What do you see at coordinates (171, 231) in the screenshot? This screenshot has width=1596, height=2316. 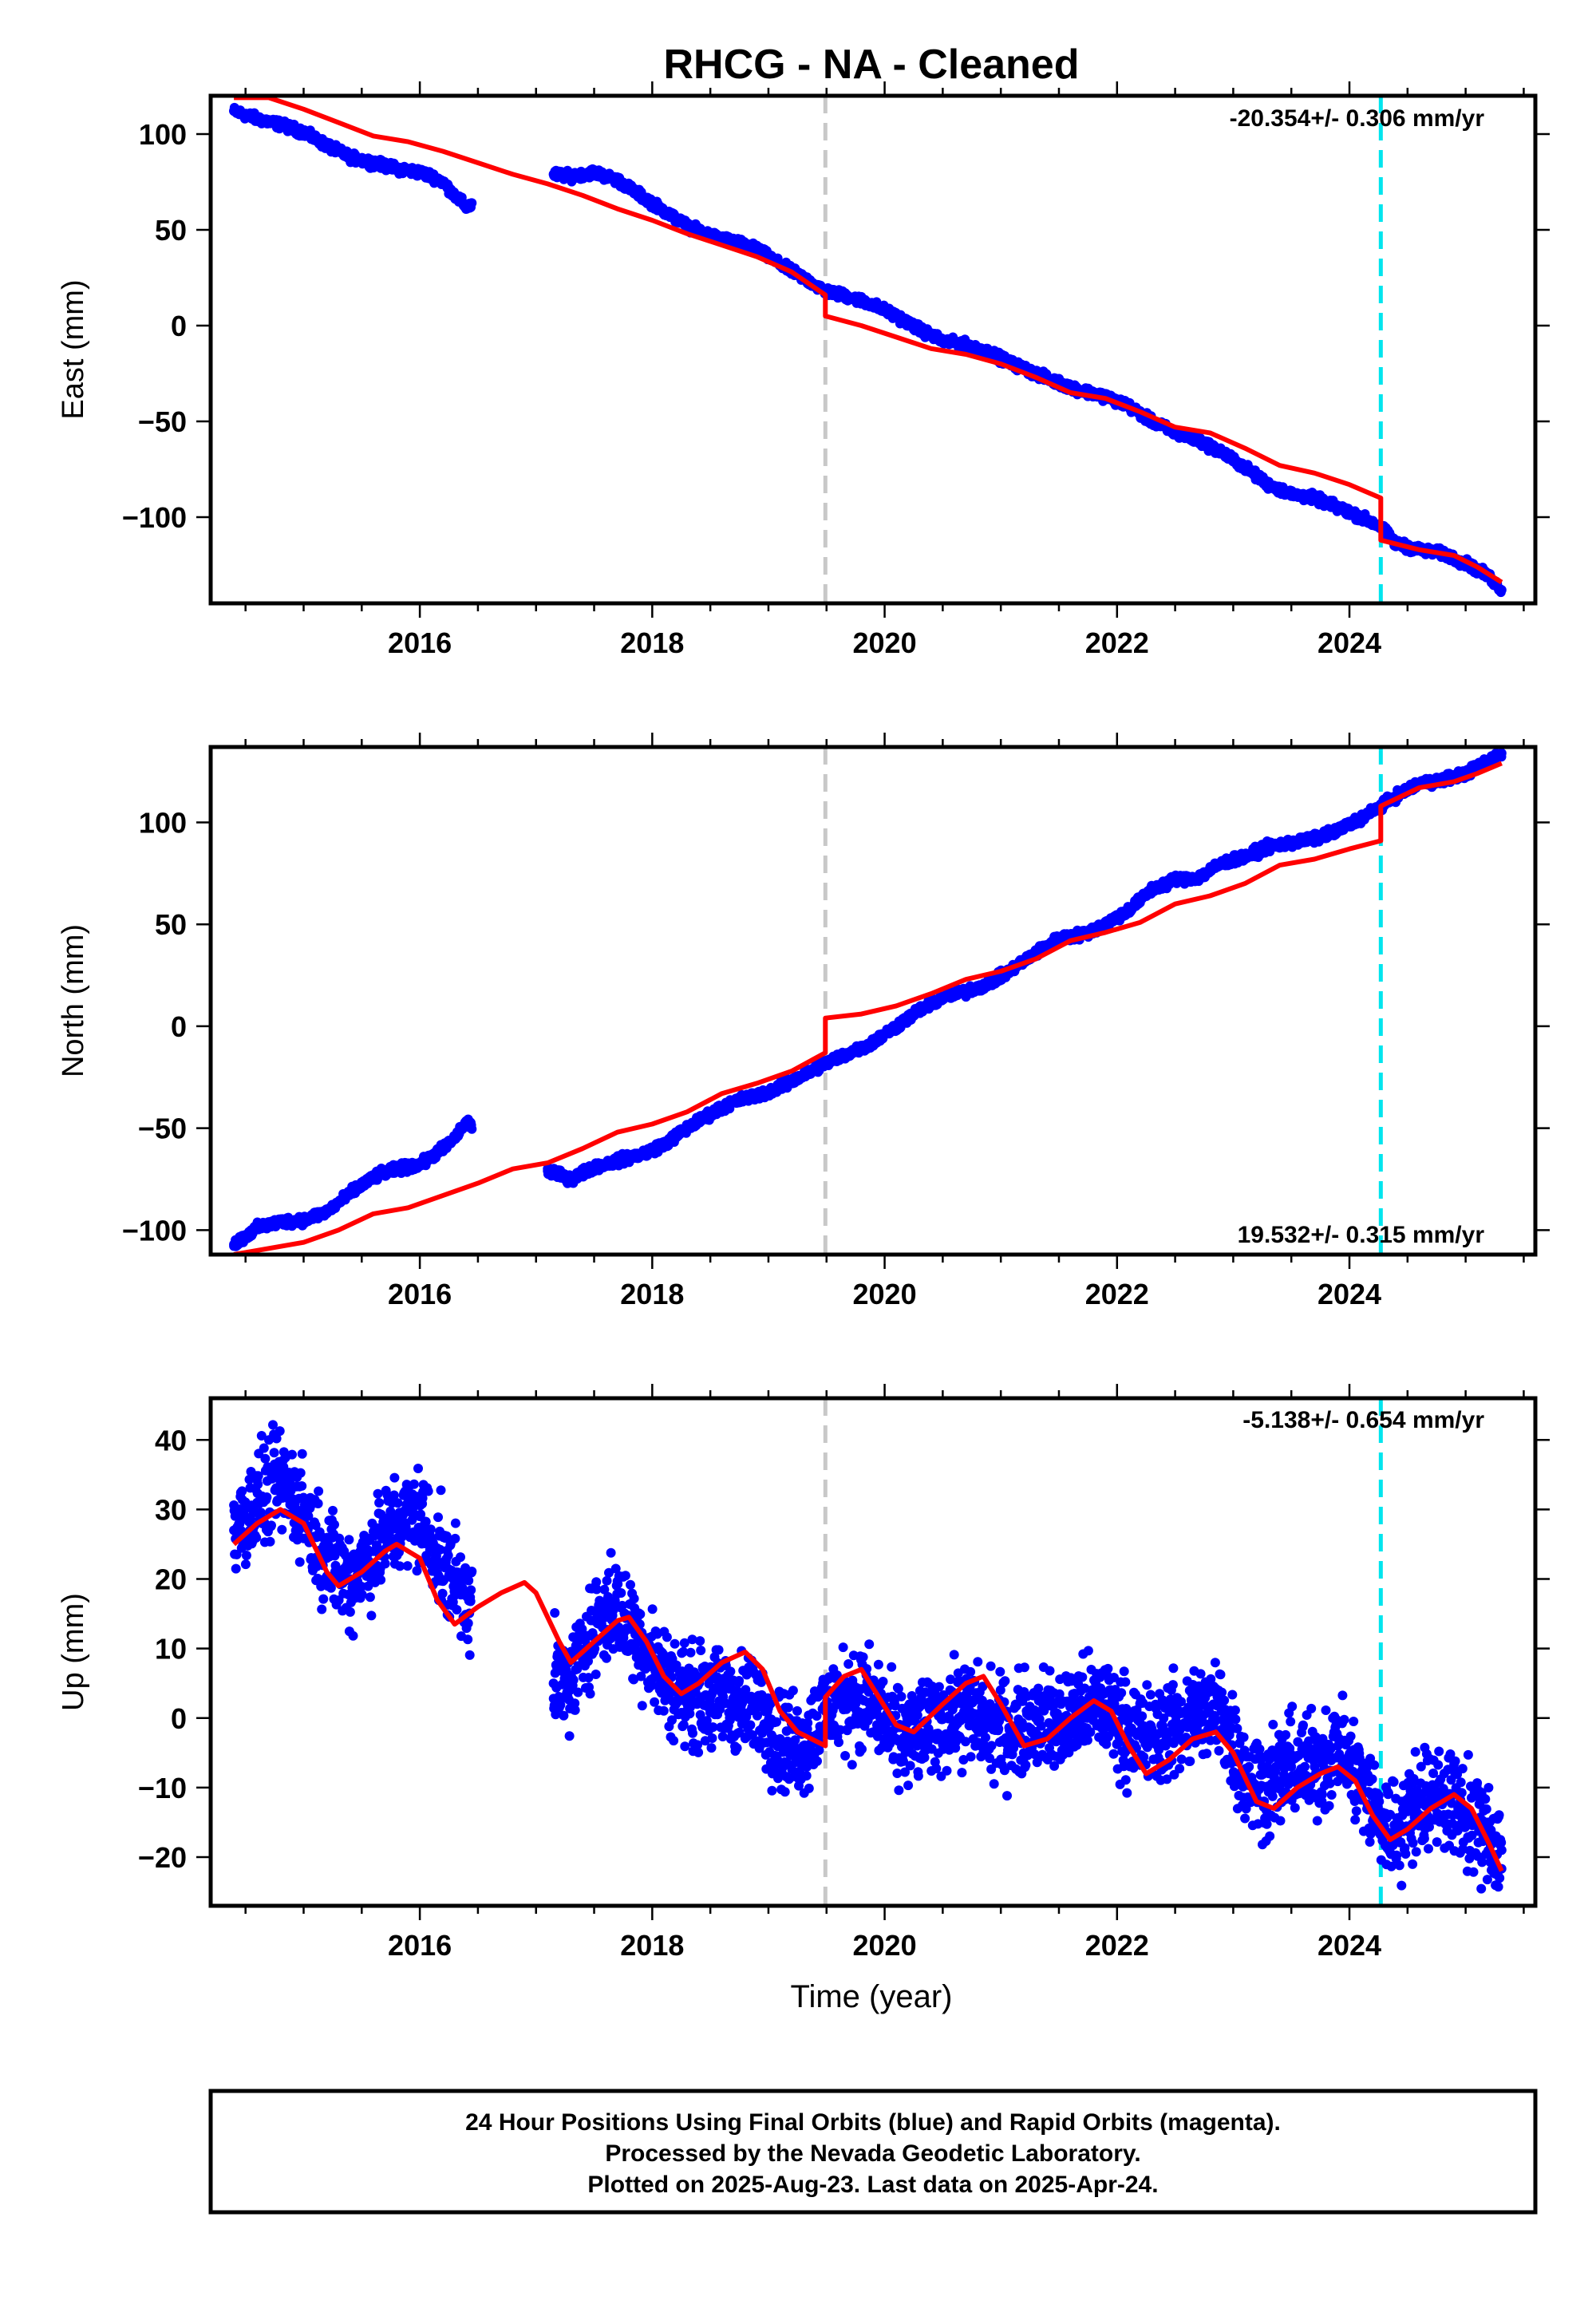 I see `y-tick-label: 50` at bounding box center [171, 231].